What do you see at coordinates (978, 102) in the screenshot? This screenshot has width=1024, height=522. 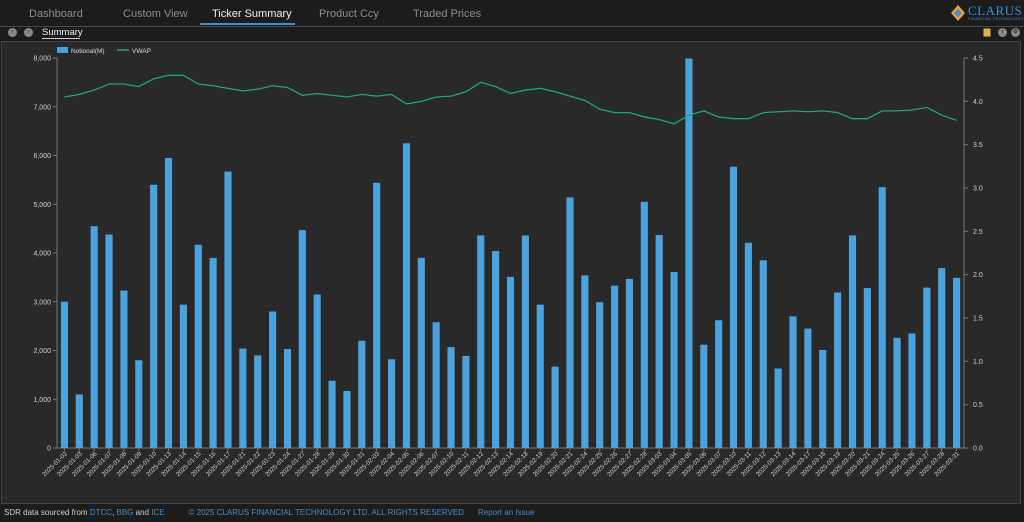 I see `y-right-tick-label: 4.0` at bounding box center [978, 102].